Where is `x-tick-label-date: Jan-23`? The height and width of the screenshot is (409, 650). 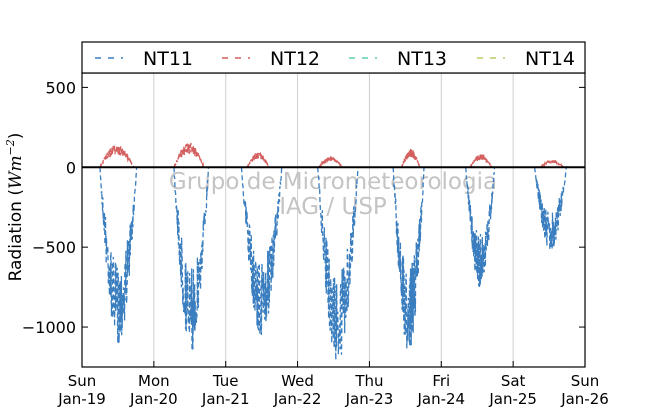 x-tick-label-date: Jan-23 is located at coordinates (369, 399).